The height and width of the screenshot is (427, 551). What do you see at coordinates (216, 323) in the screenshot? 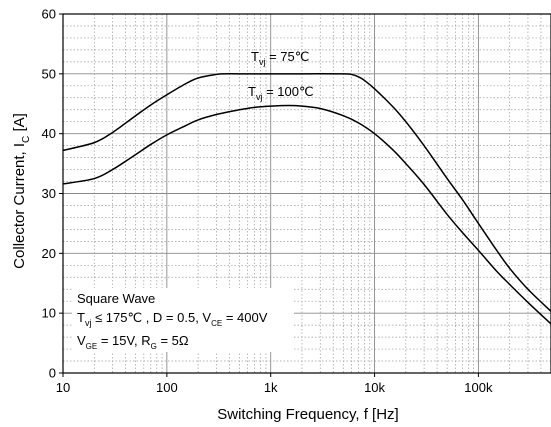
I see `annotation-line-2-v-sub: CE` at bounding box center [216, 323].